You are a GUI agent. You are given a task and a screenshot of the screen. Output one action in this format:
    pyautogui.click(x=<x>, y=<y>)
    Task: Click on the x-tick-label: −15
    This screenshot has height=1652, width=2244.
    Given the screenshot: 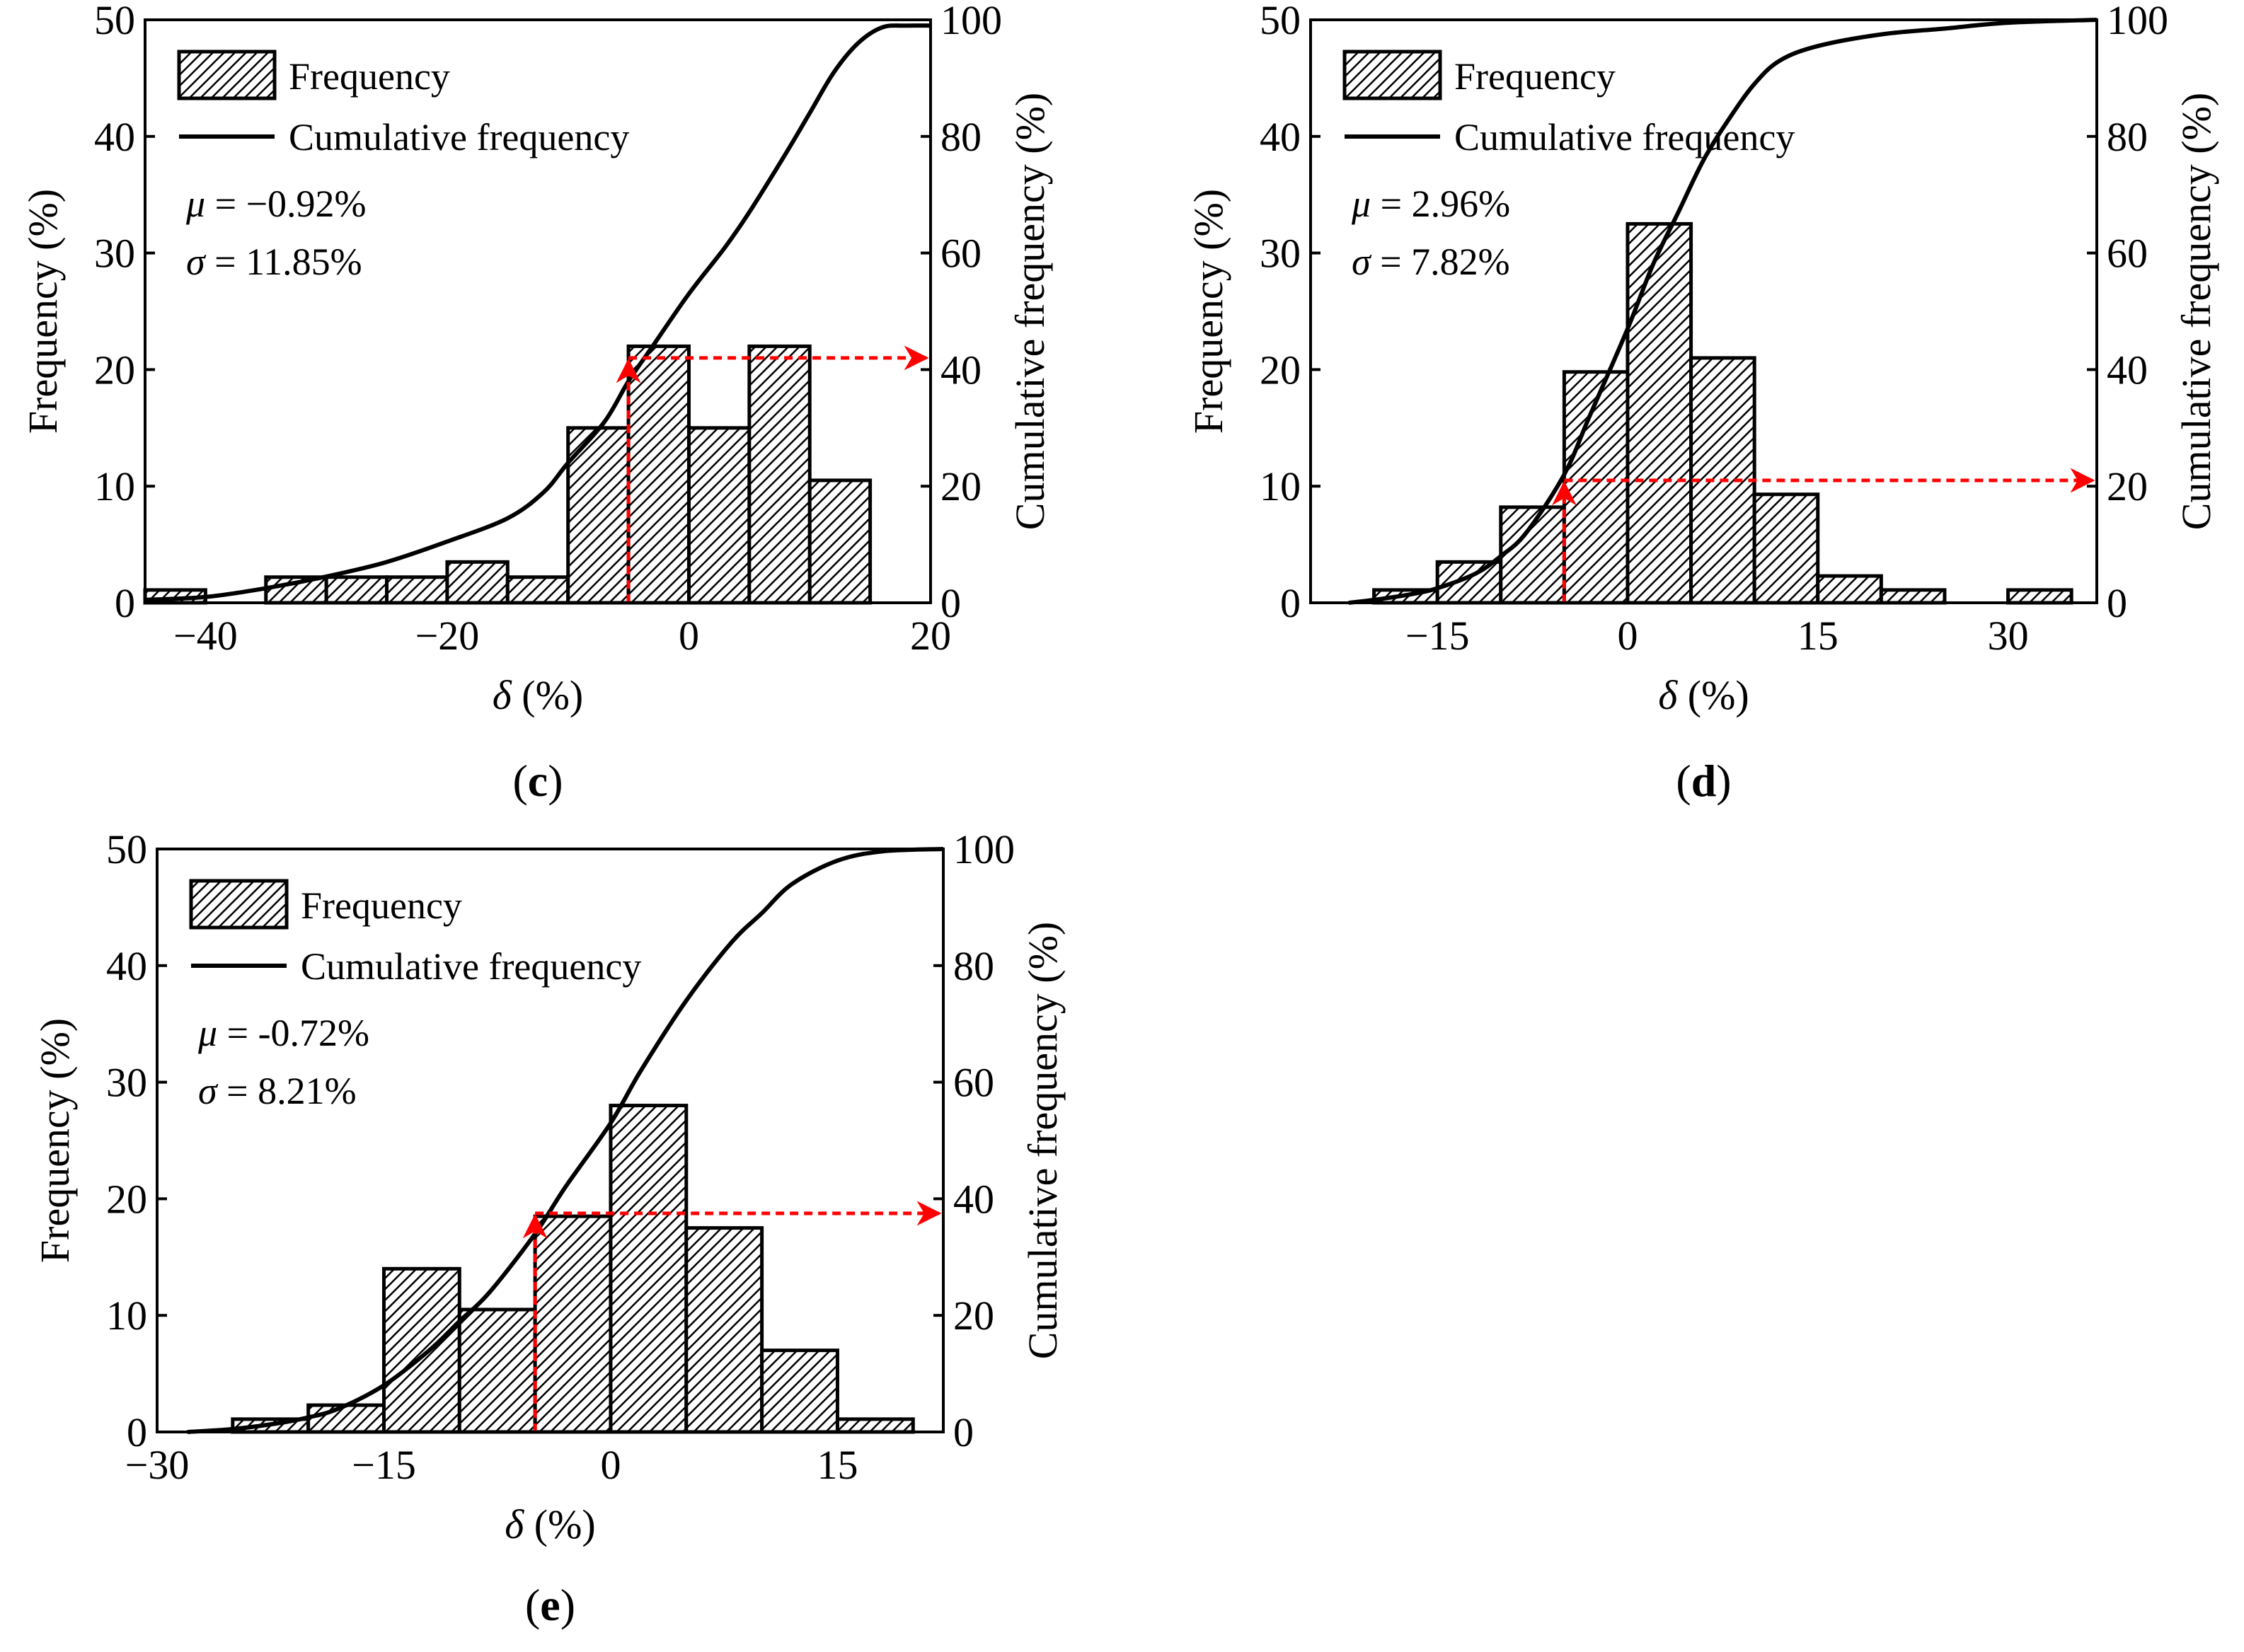 What is the action you would take?
    pyautogui.click(x=1437, y=636)
    